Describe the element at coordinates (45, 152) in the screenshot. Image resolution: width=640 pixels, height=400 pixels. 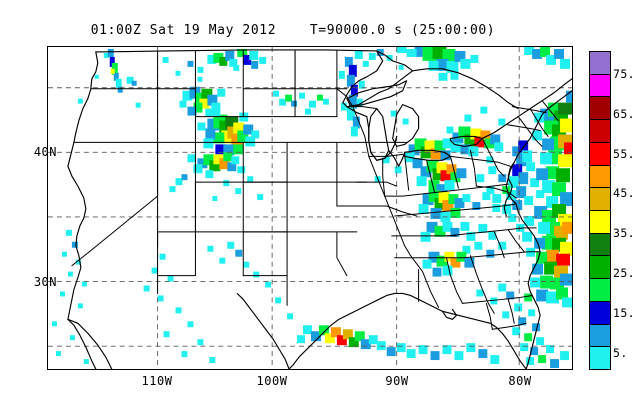
I see `ytick-40n: 40N` at that location.